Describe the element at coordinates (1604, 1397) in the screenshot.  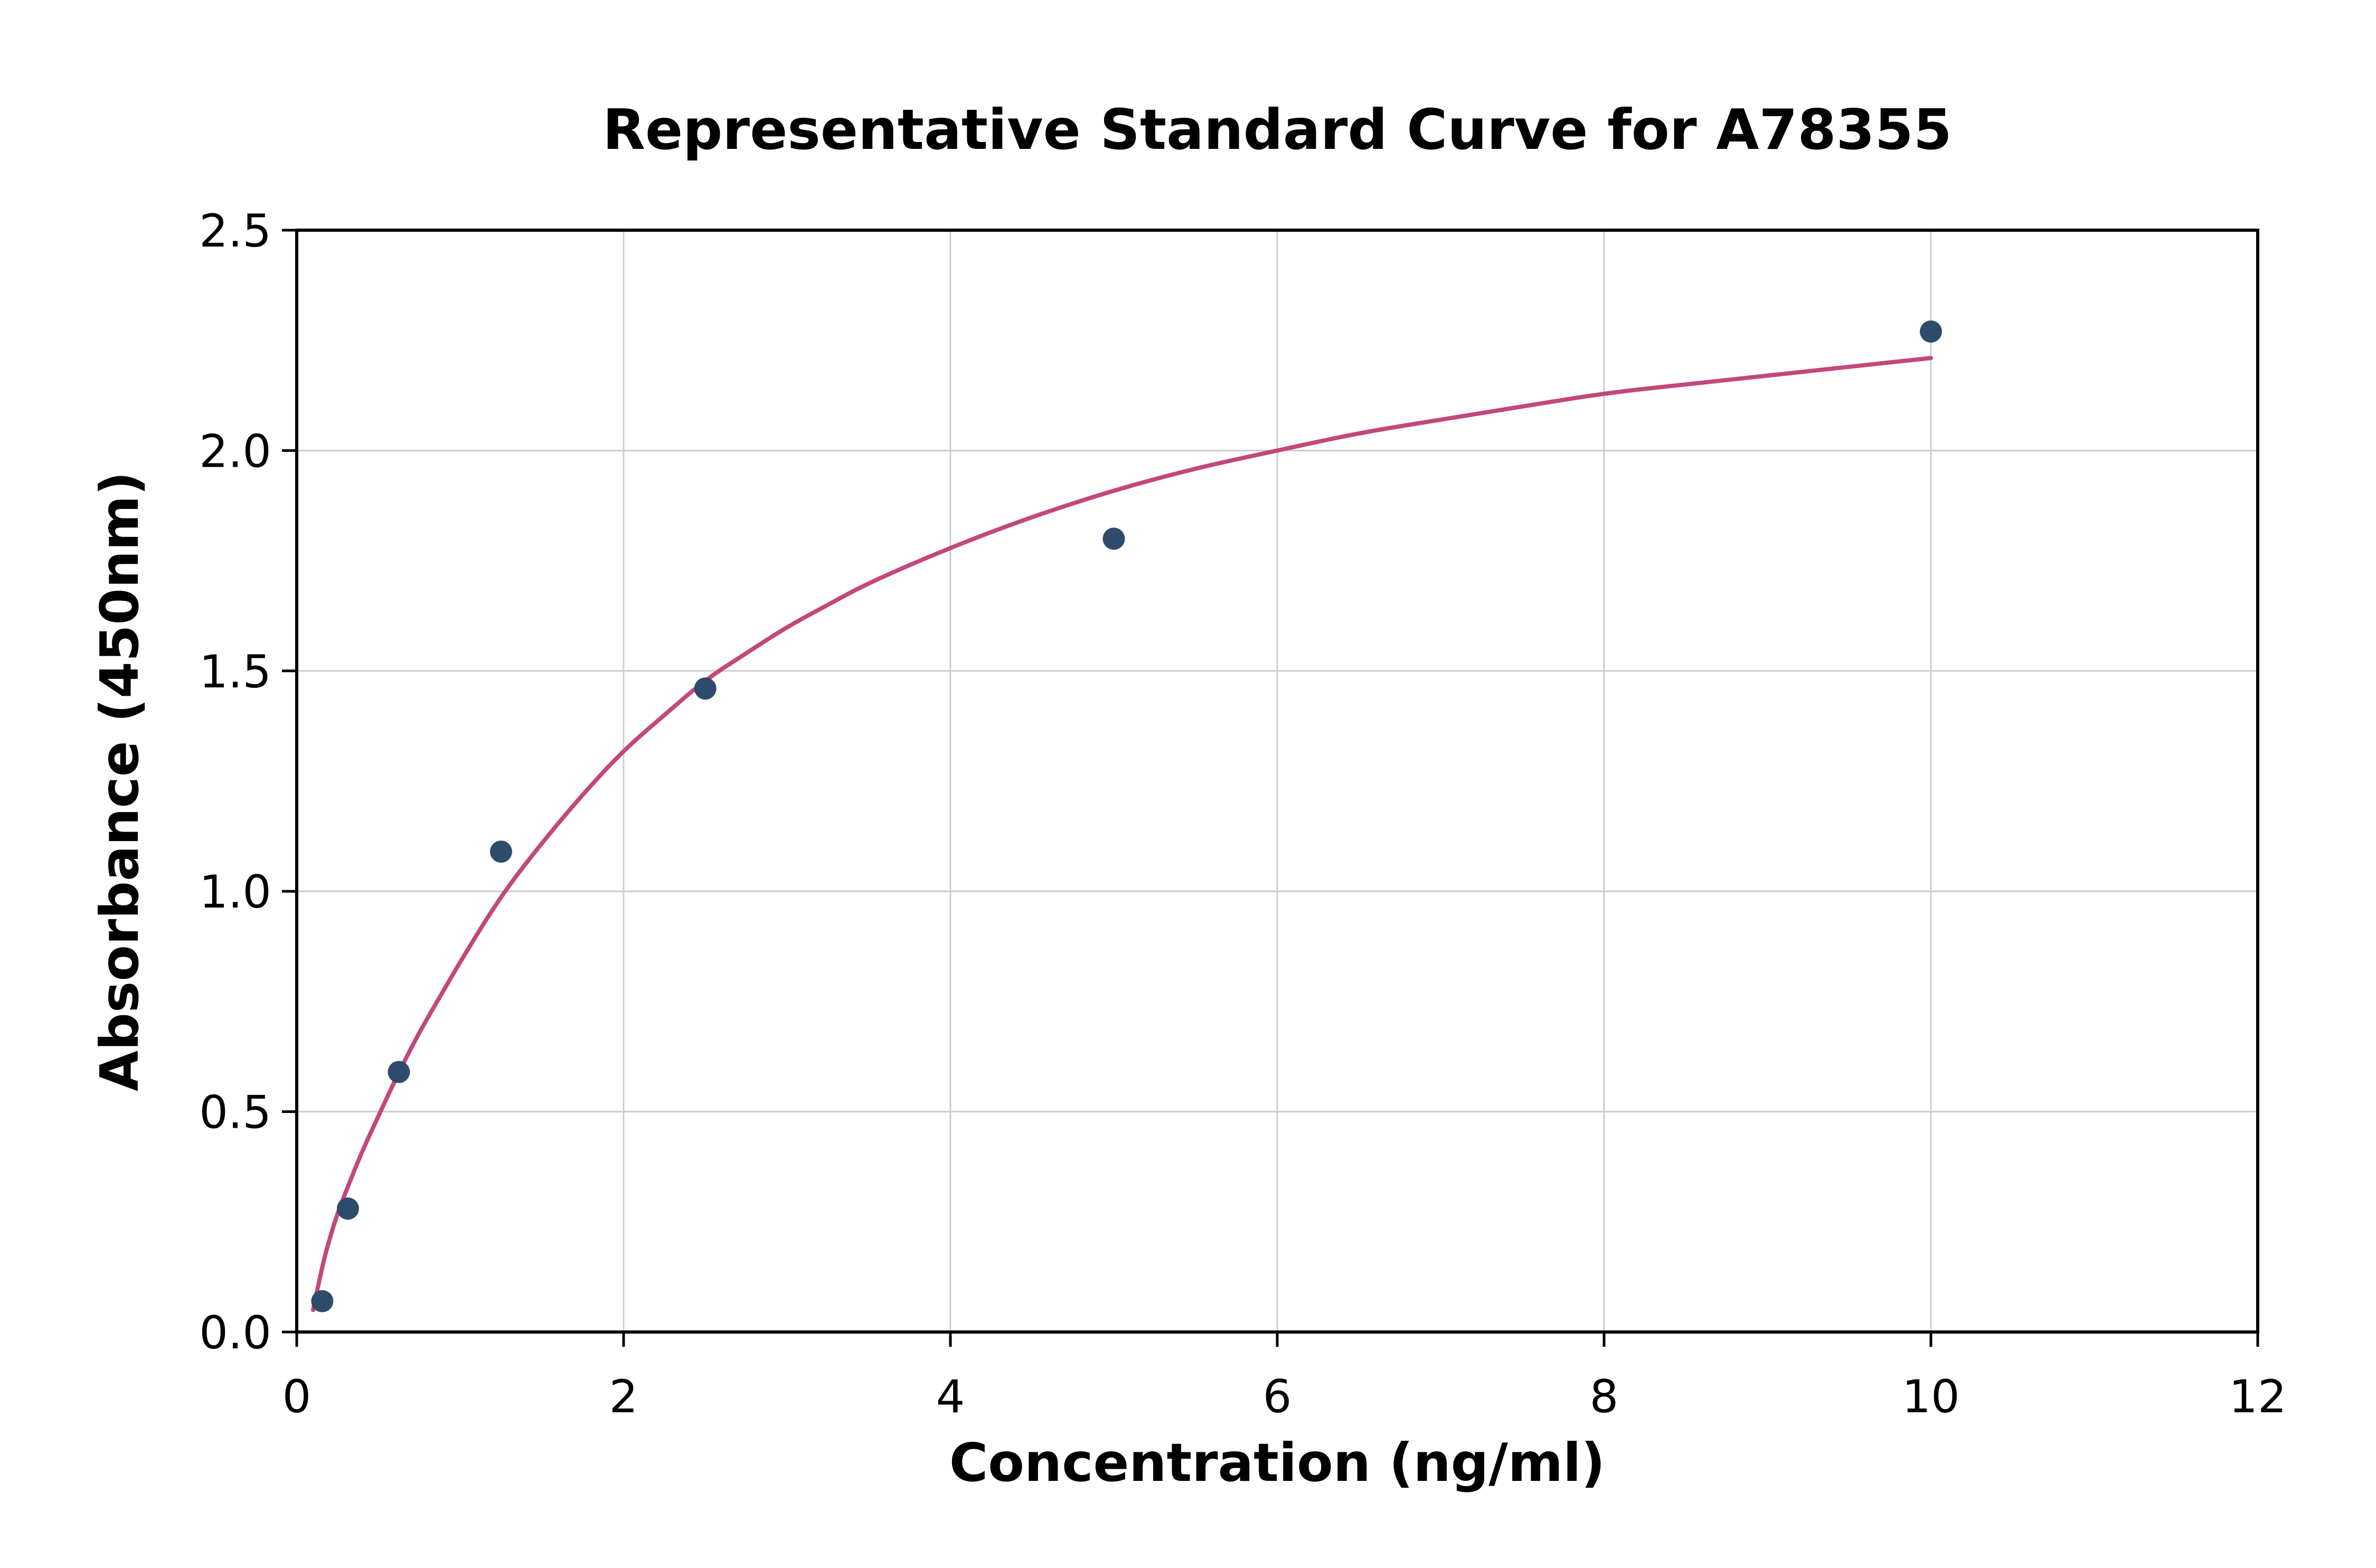
I see `x-tick-label: 8` at that location.